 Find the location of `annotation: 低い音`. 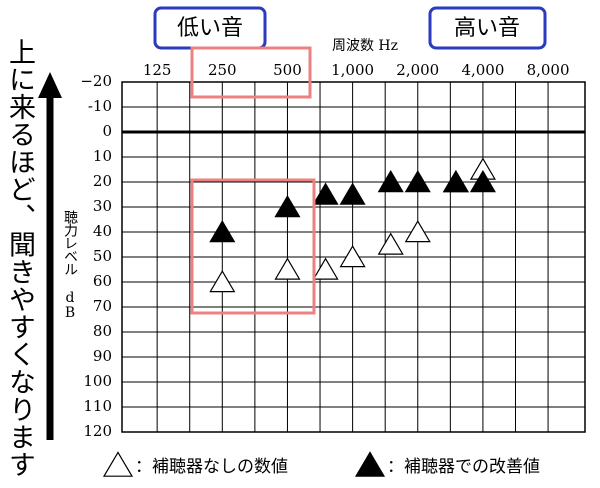

annotation: 低い音 is located at coordinates (210, 28).